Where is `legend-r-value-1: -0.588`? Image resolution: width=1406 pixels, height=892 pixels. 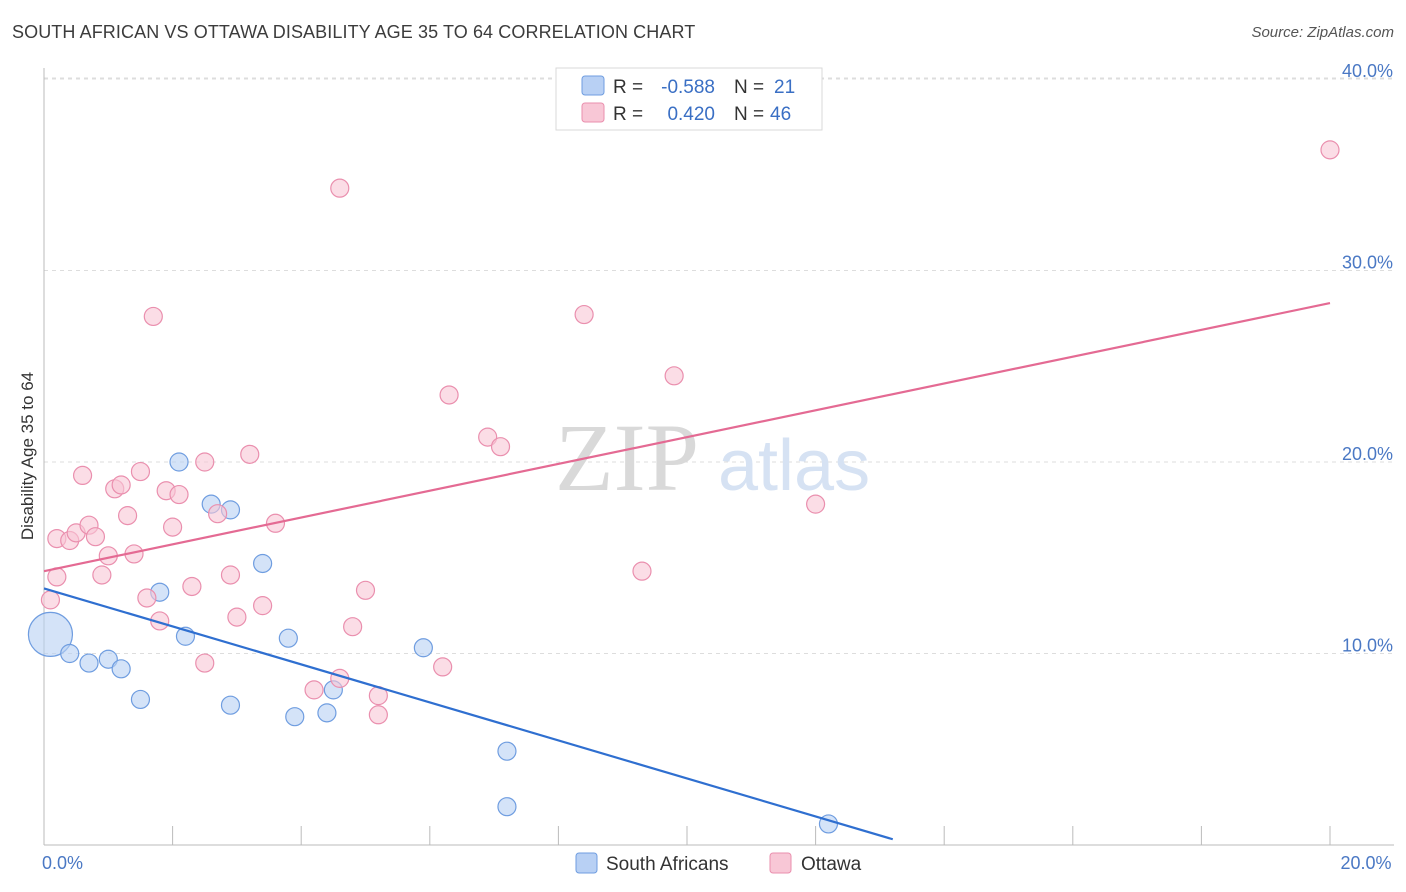
legend-r-value-1: -0.588 is located at coordinates (688, 87).